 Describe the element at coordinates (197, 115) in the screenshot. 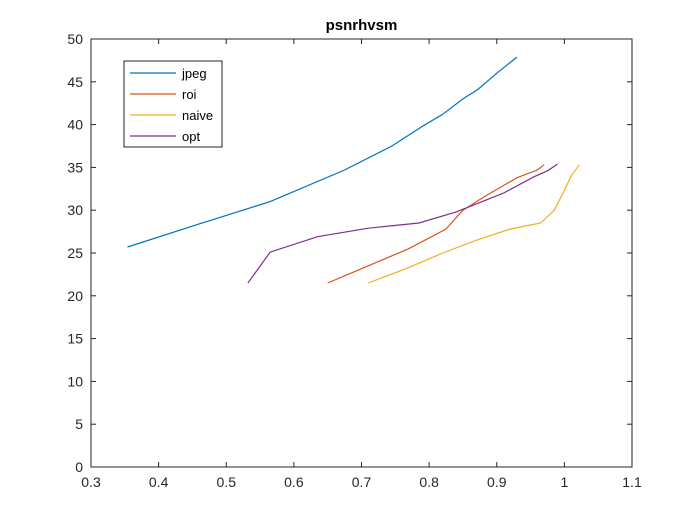

I see `legend-label-naive: naive` at that location.